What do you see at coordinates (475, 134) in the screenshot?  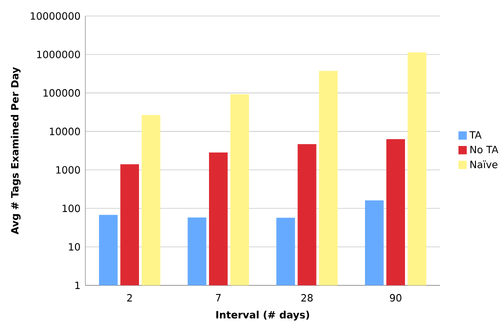 I see `legend-label: TA` at bounding box center [475, 134].